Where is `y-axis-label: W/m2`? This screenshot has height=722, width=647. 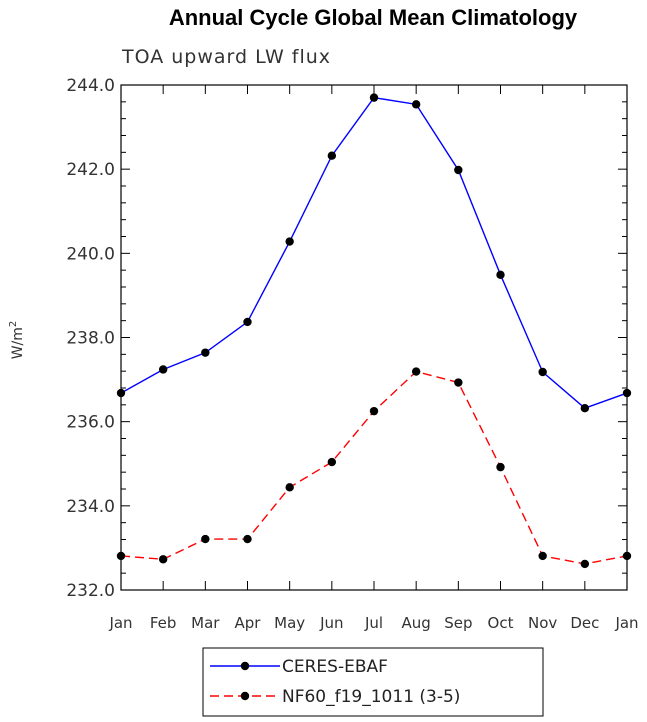
y-axis-label: W/m2 is located at coordinates (17, 340).